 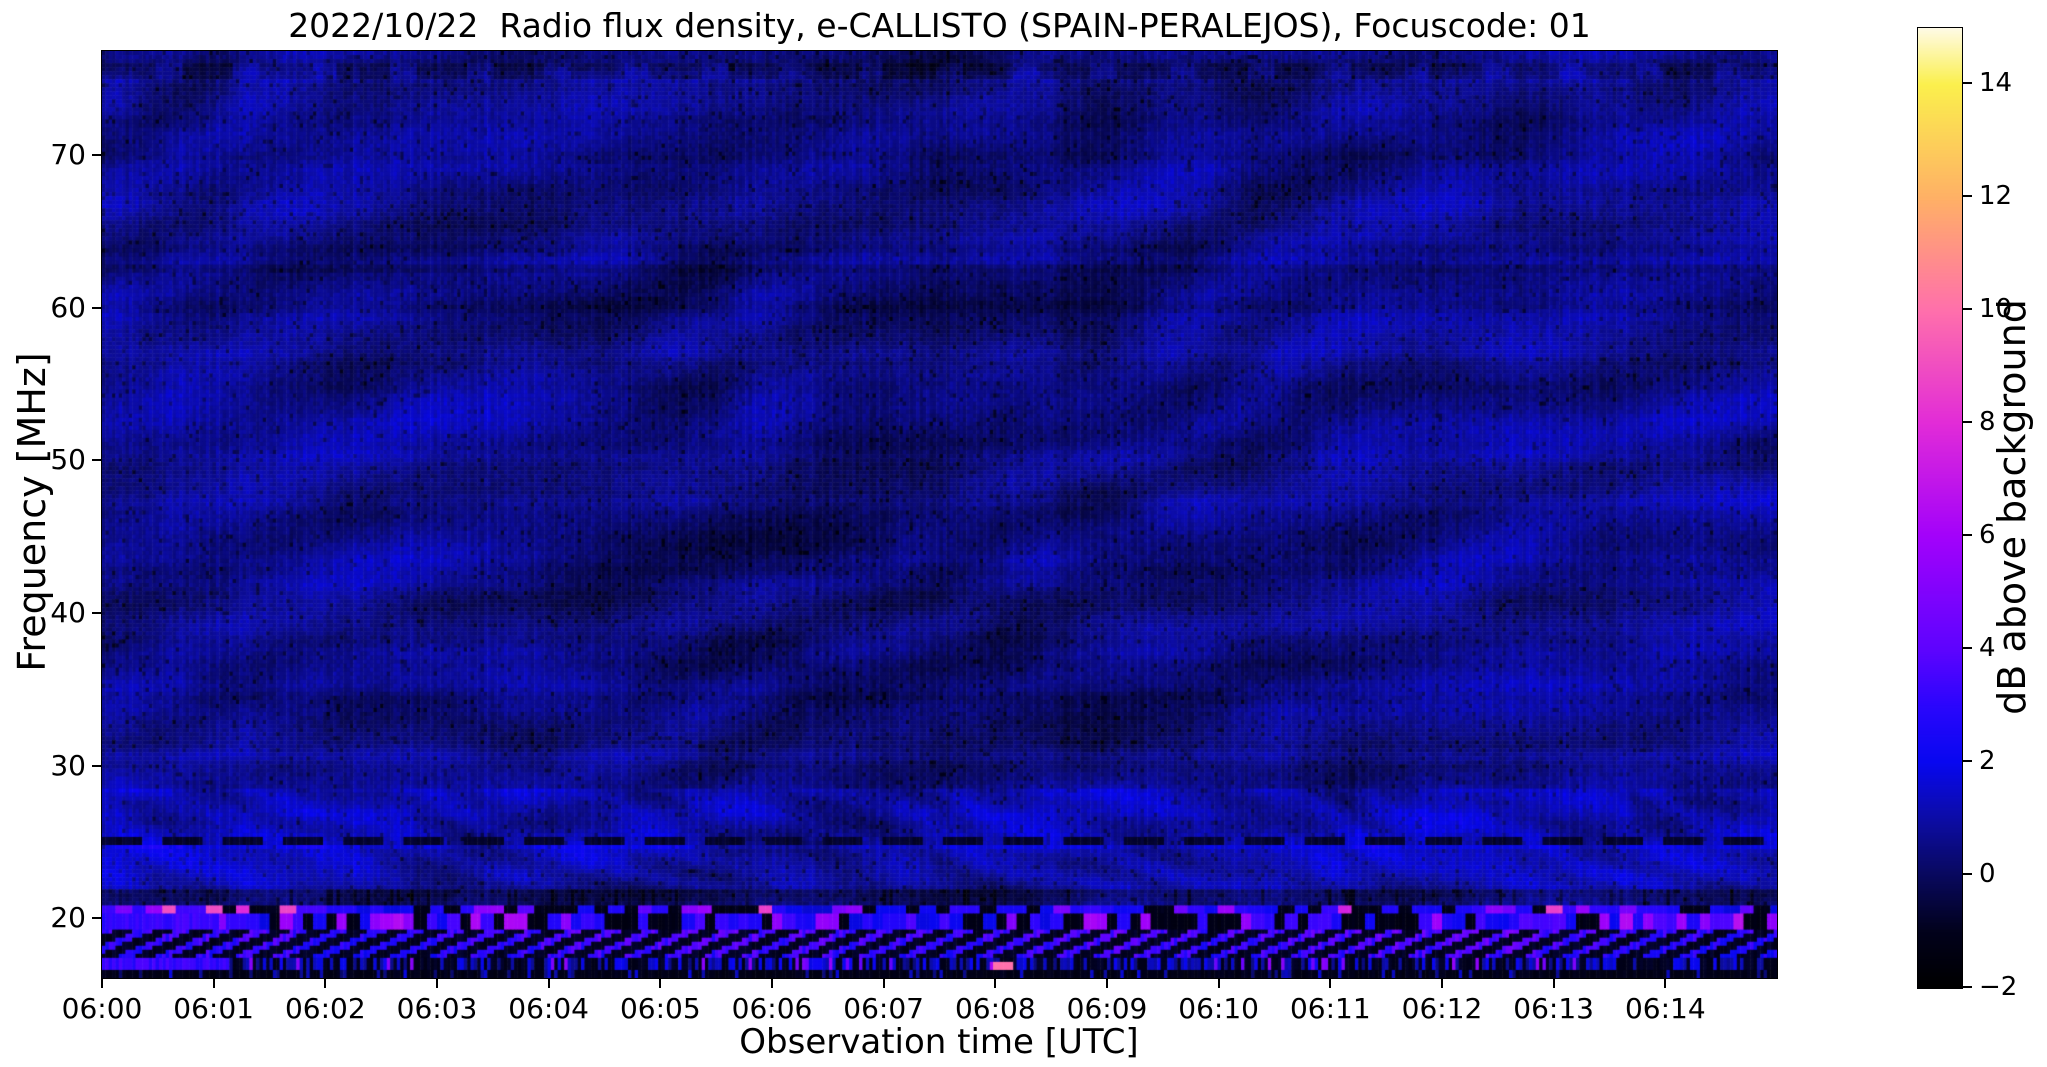 What do you see at coordinates (1987, 535) in the screenshot?
I see `colorbar-tick-label: 6` at bounding box center [1987, 535].